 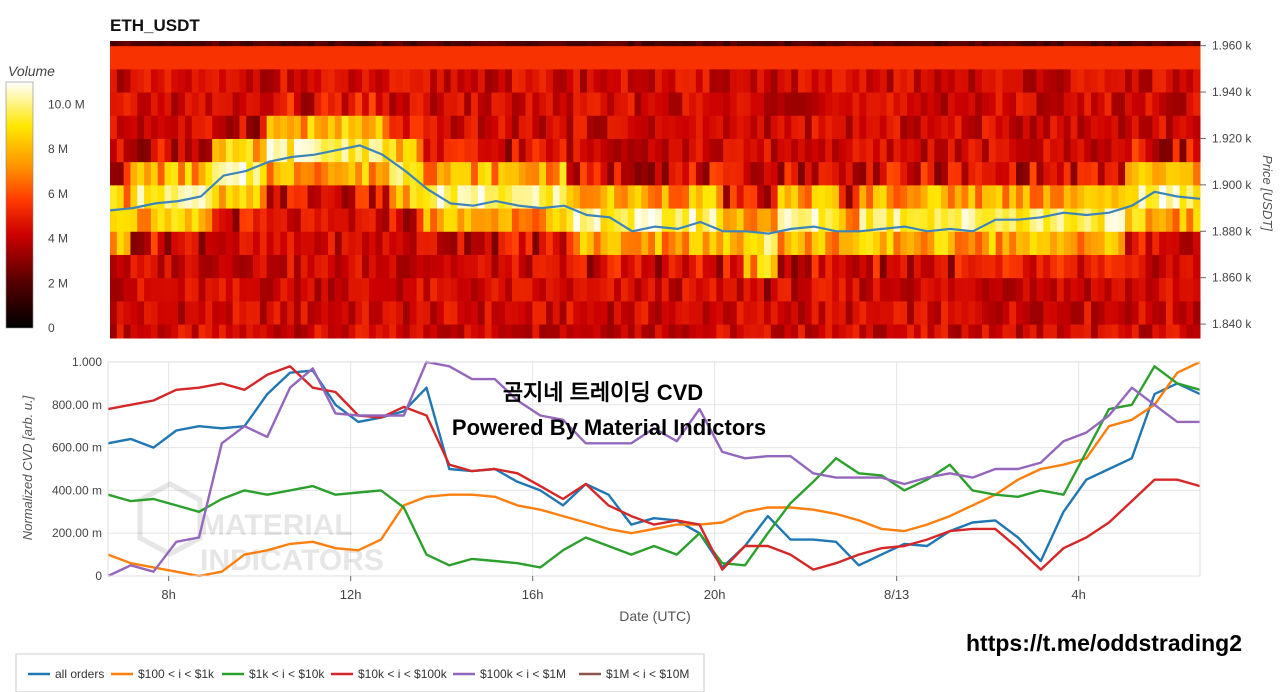 I want to click on legend-label: all orders, so click(x=79, y=674).